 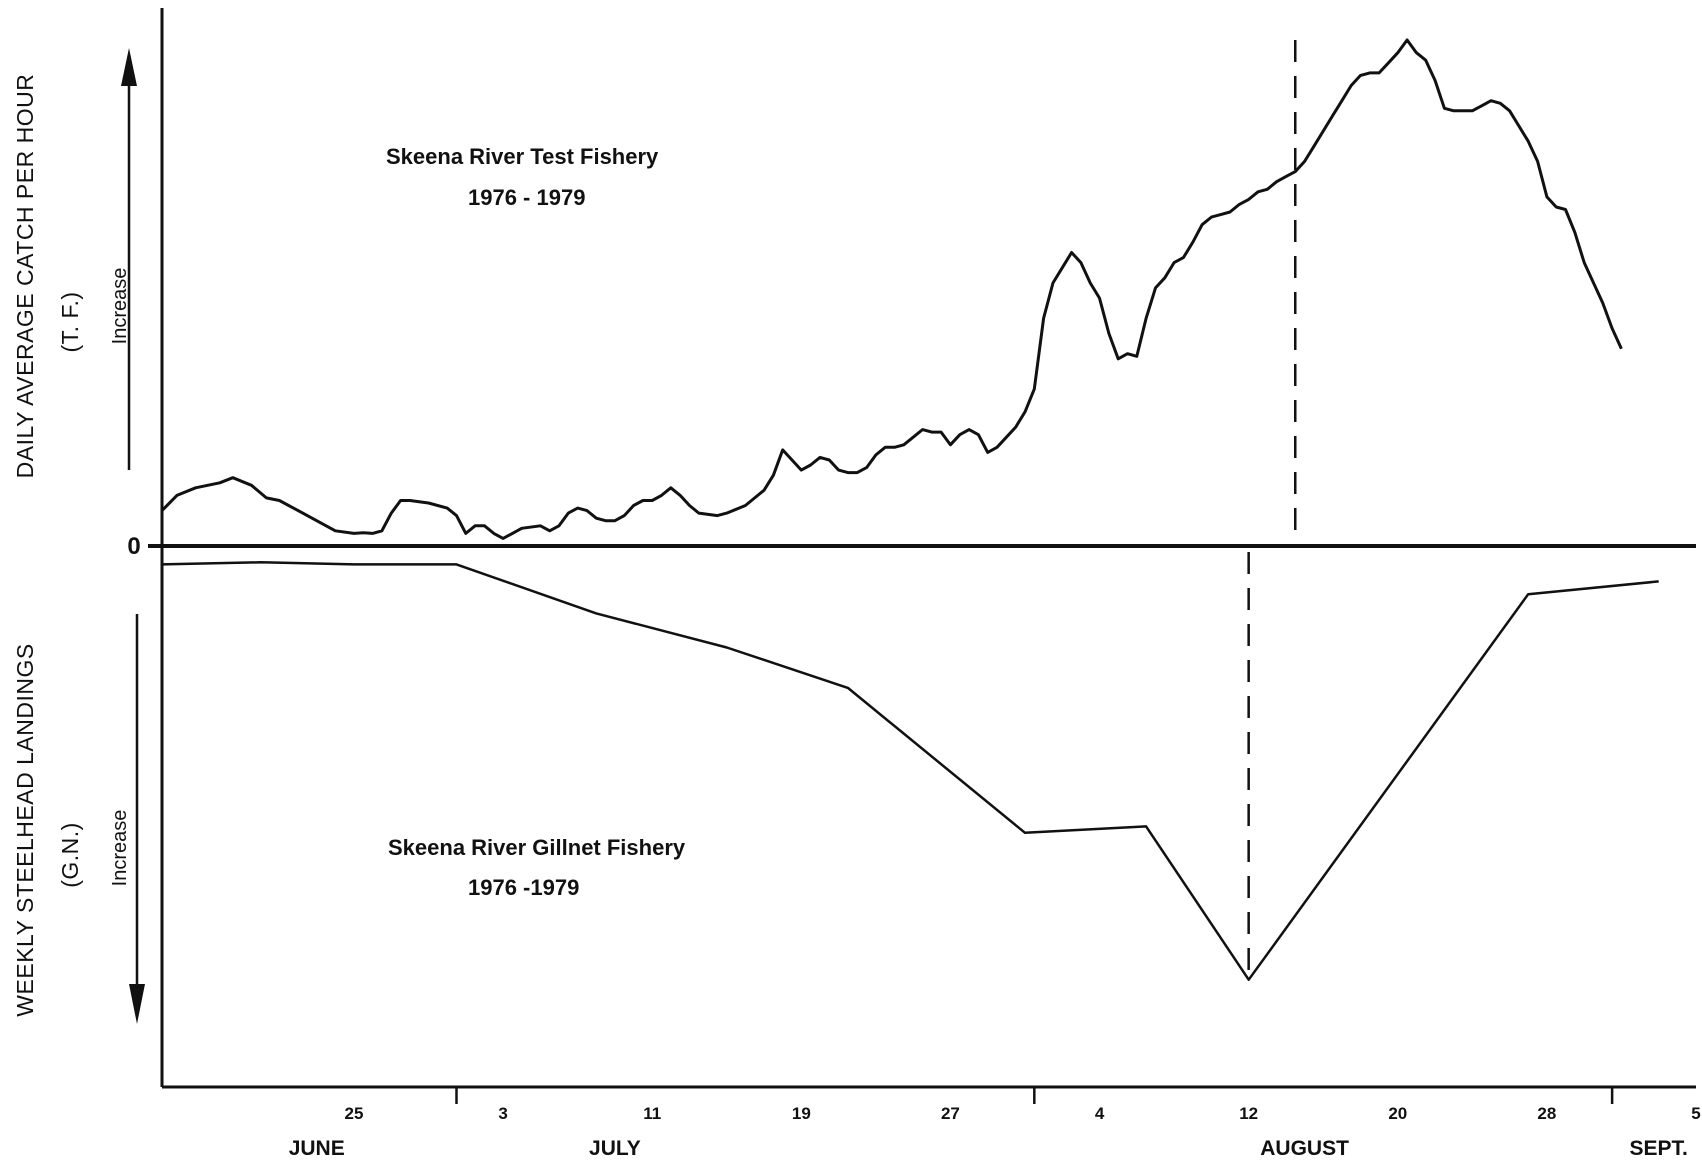 What do you see at coordinates (652, 1113) in the screenshot?
I see `x-tick-label: 11` at bounding box center [652, 1113].